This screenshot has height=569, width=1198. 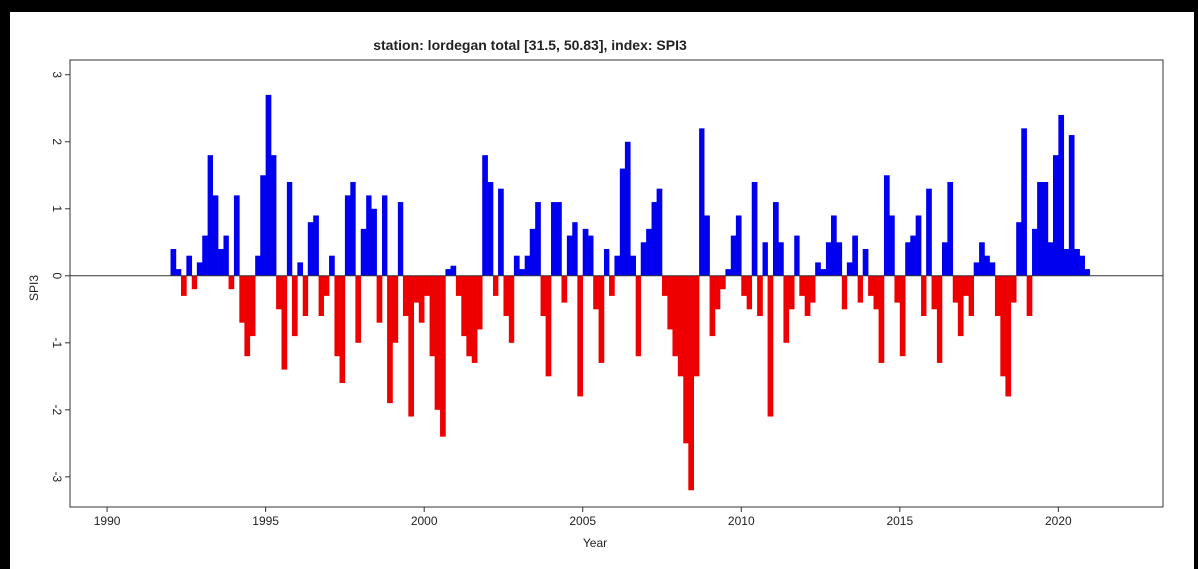 I want to click on y-tick-label: -1, so click(x=57, y=342).